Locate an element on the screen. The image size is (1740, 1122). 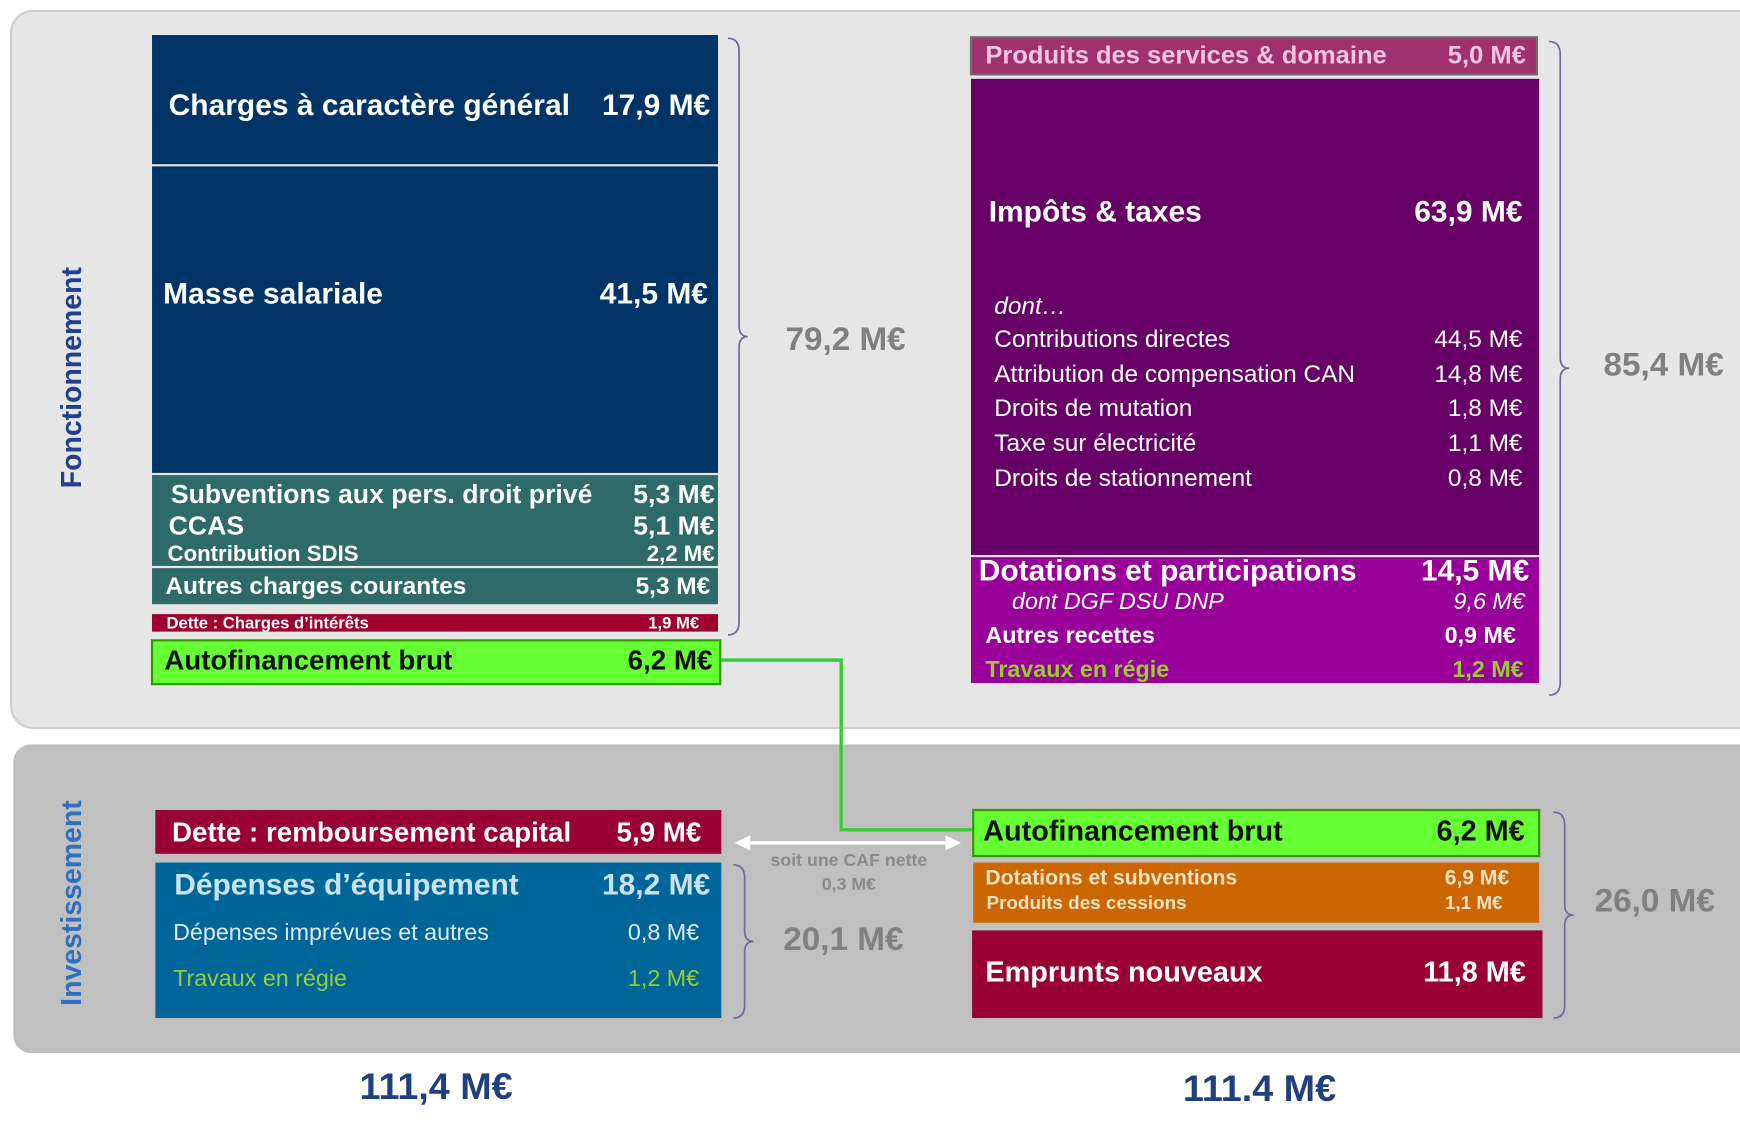
item-amount: 5,9 M€ is located at coordinates (659, 832).